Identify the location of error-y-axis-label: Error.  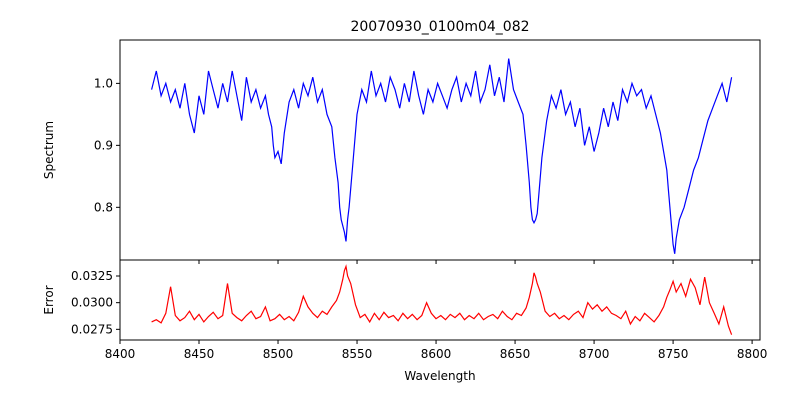
(49, 299).